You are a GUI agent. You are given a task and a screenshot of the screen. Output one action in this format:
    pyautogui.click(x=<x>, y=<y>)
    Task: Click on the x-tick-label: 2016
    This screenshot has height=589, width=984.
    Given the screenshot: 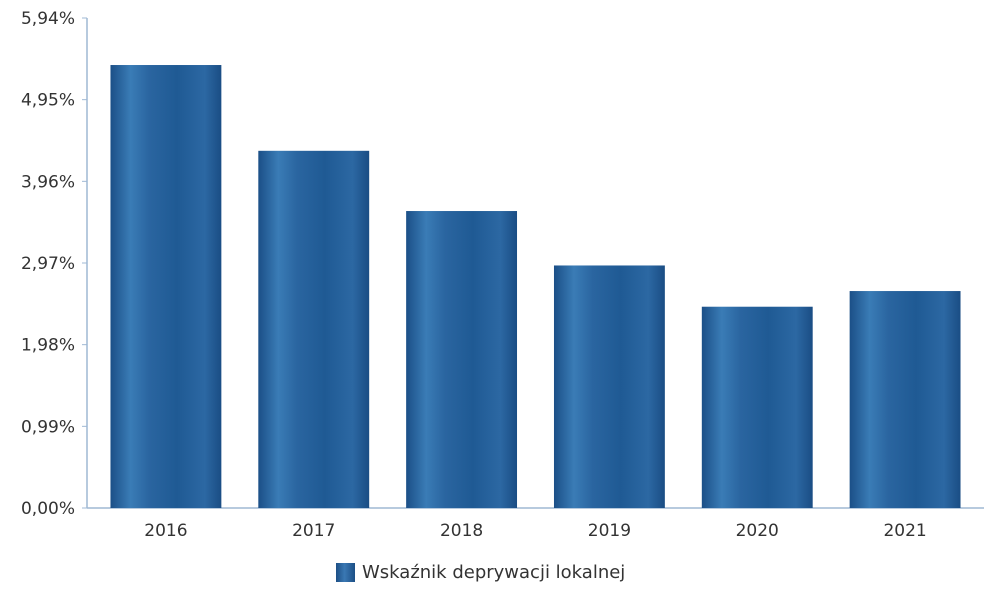 What is the action you would take?
    pyautogui.click(x=165, y=531)
    